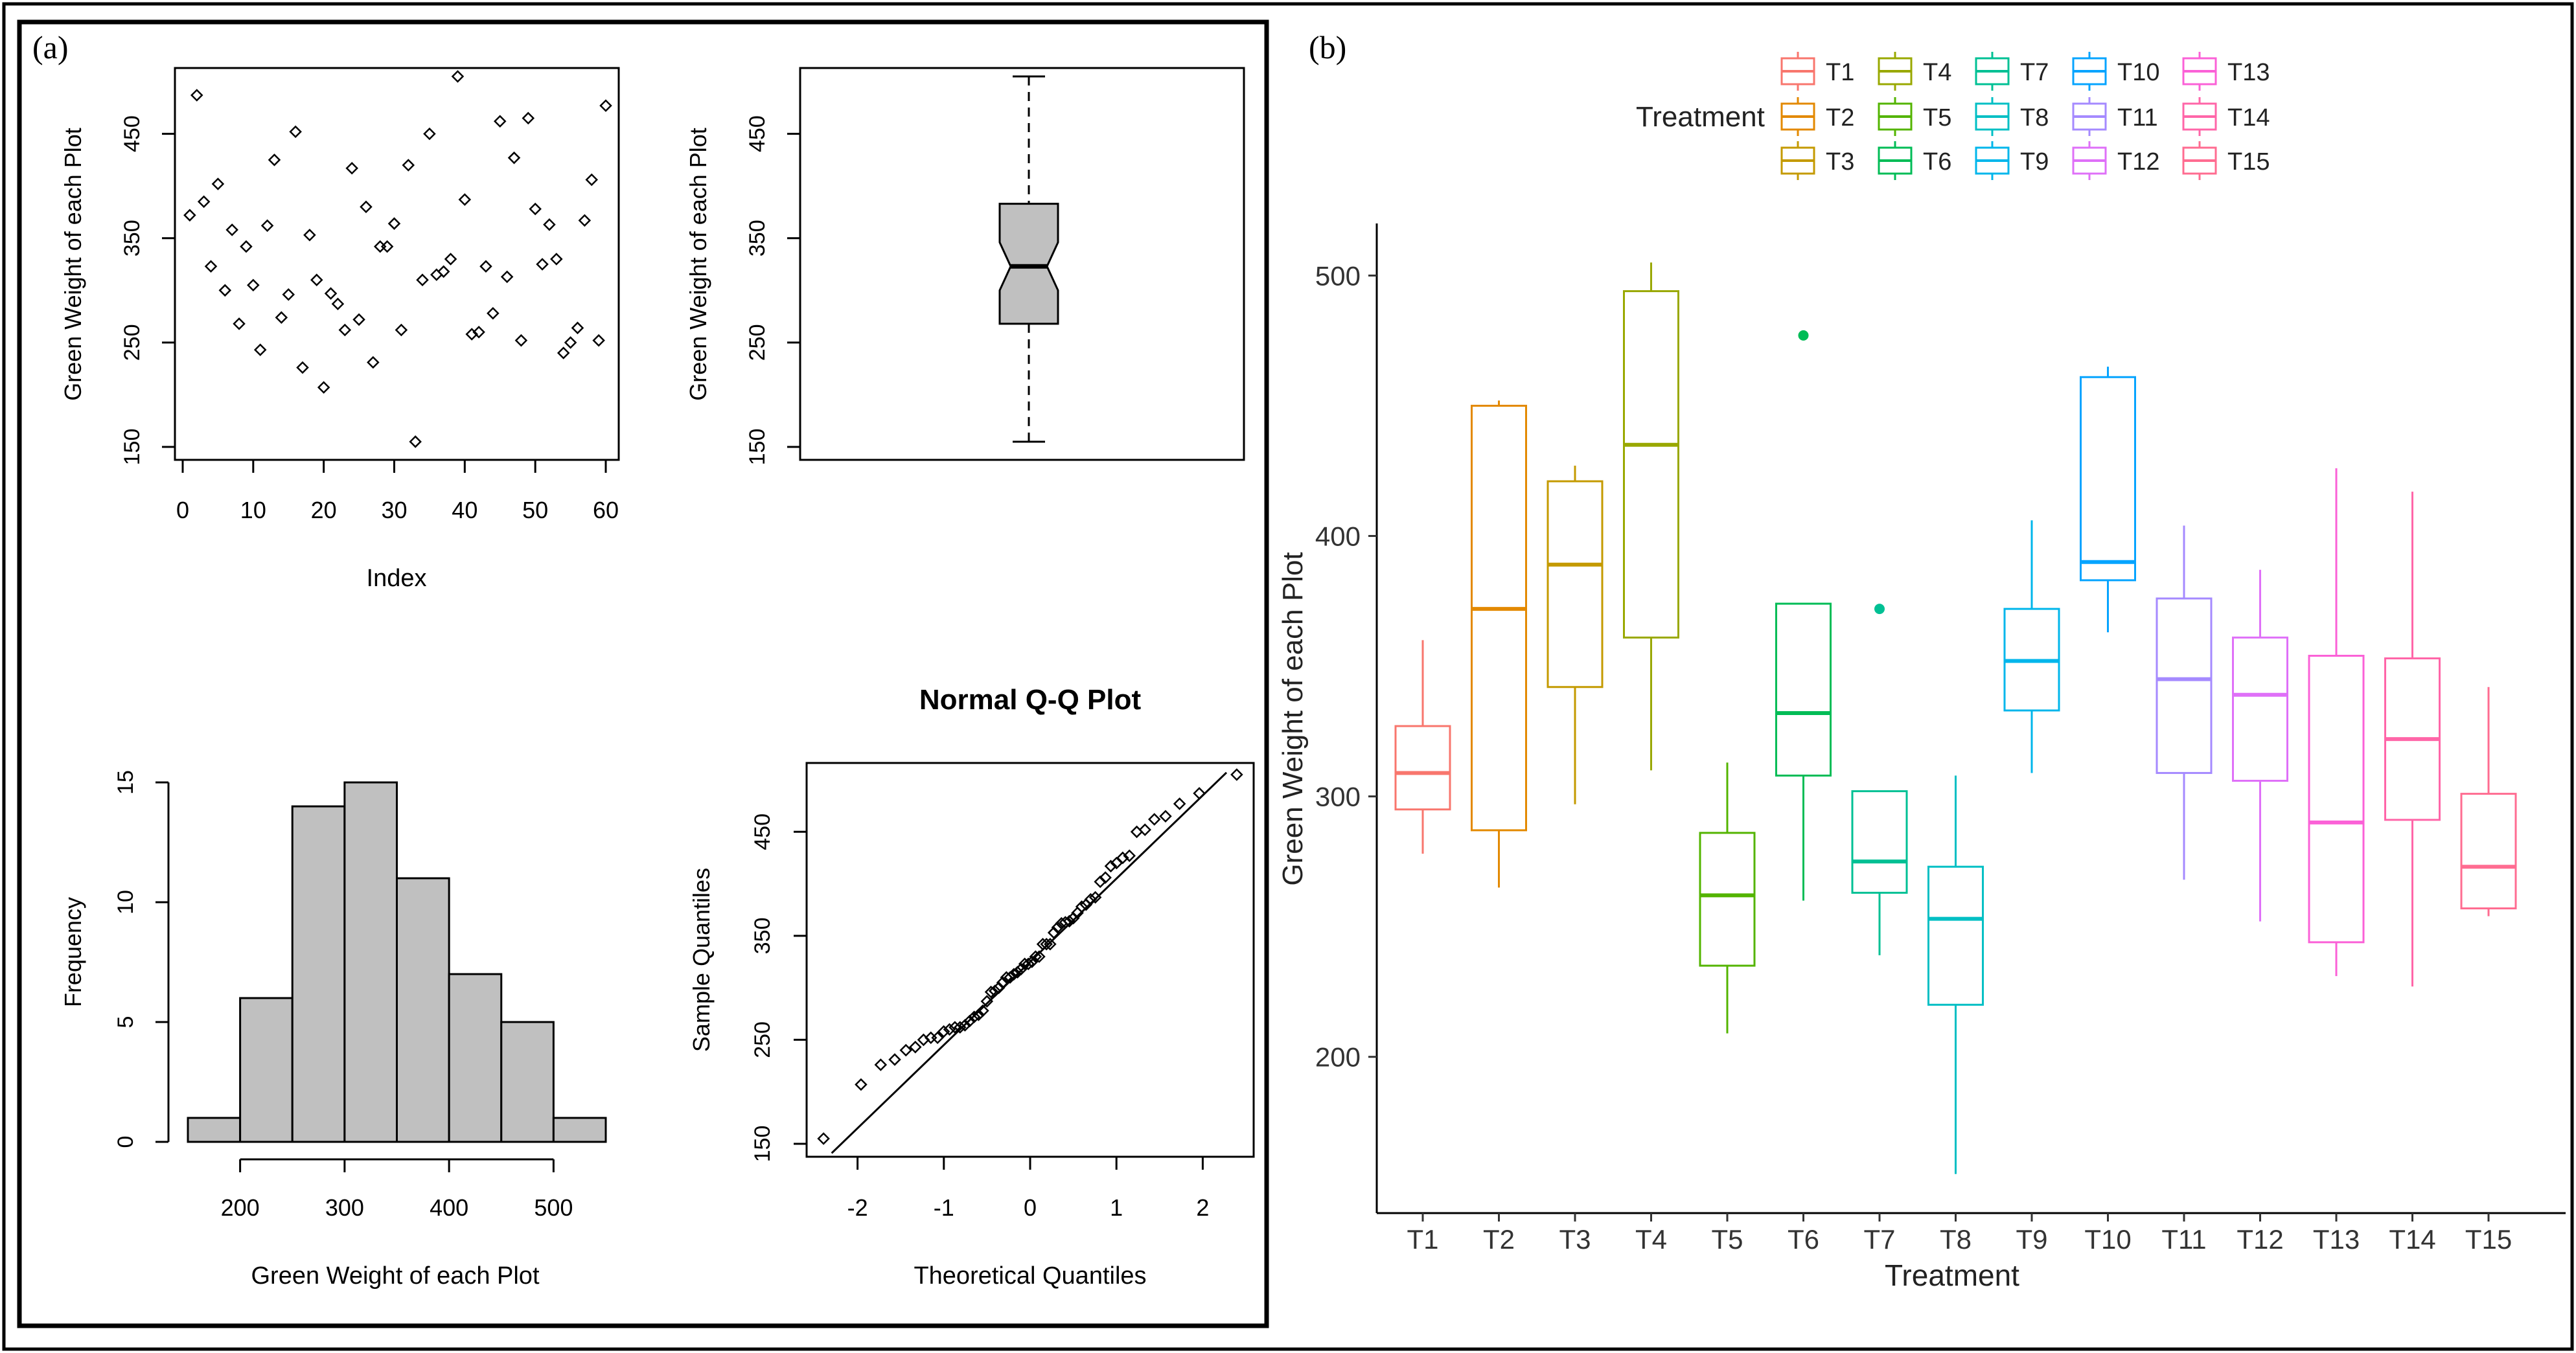 The width and height of the screenshot is (2576, 1353). What do you see at coordinates (2138, 162) in the screenshot?
I see `treatment-legend-label: T12` at bounding box center [2138, 162].